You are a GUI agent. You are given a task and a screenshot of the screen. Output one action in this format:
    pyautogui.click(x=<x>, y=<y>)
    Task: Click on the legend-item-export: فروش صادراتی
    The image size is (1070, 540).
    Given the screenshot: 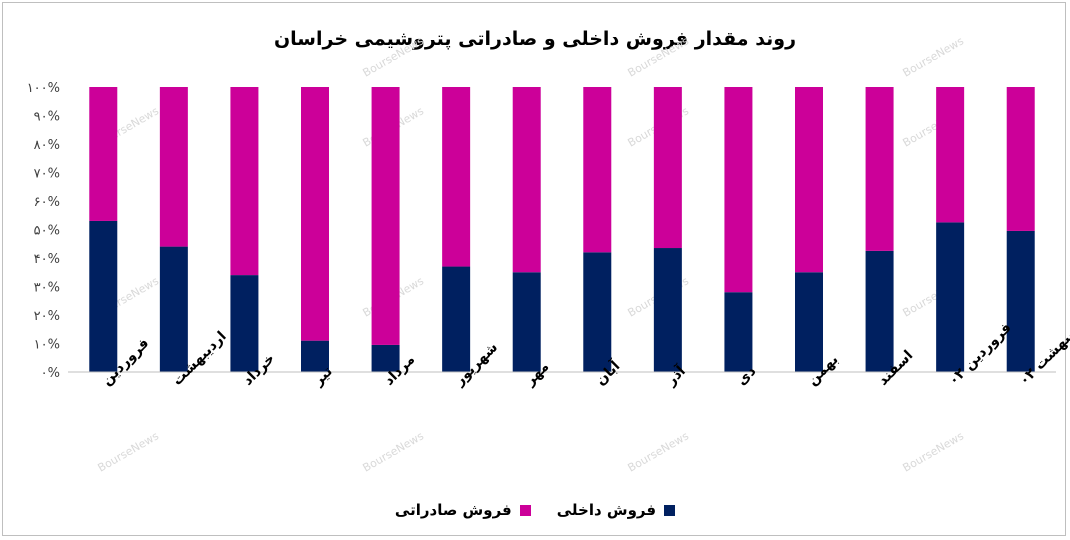 What is the action you would take?
    pyautogui.click(x=463, y=510)
    